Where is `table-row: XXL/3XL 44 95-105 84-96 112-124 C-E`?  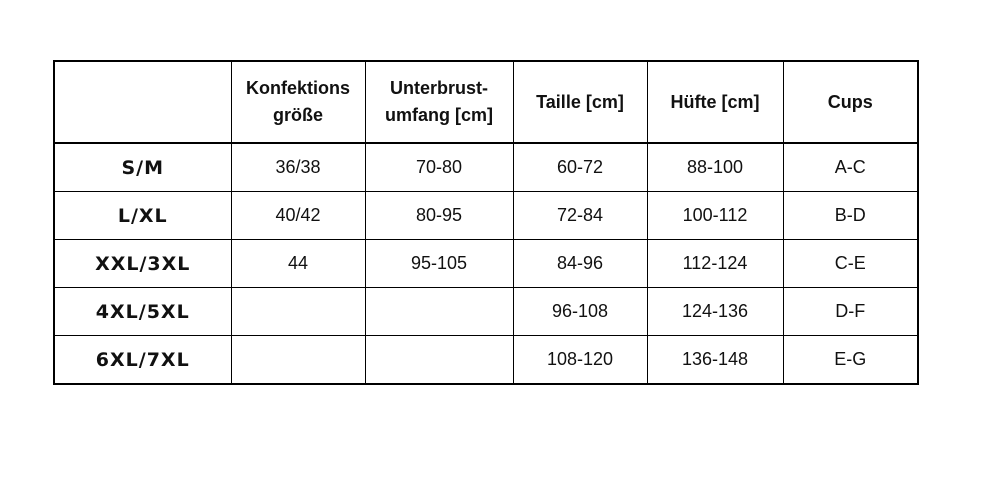
table-row: XXL/3XL 44 95-105 84-96 112-124 C-E is located at coordinates (486, 263).